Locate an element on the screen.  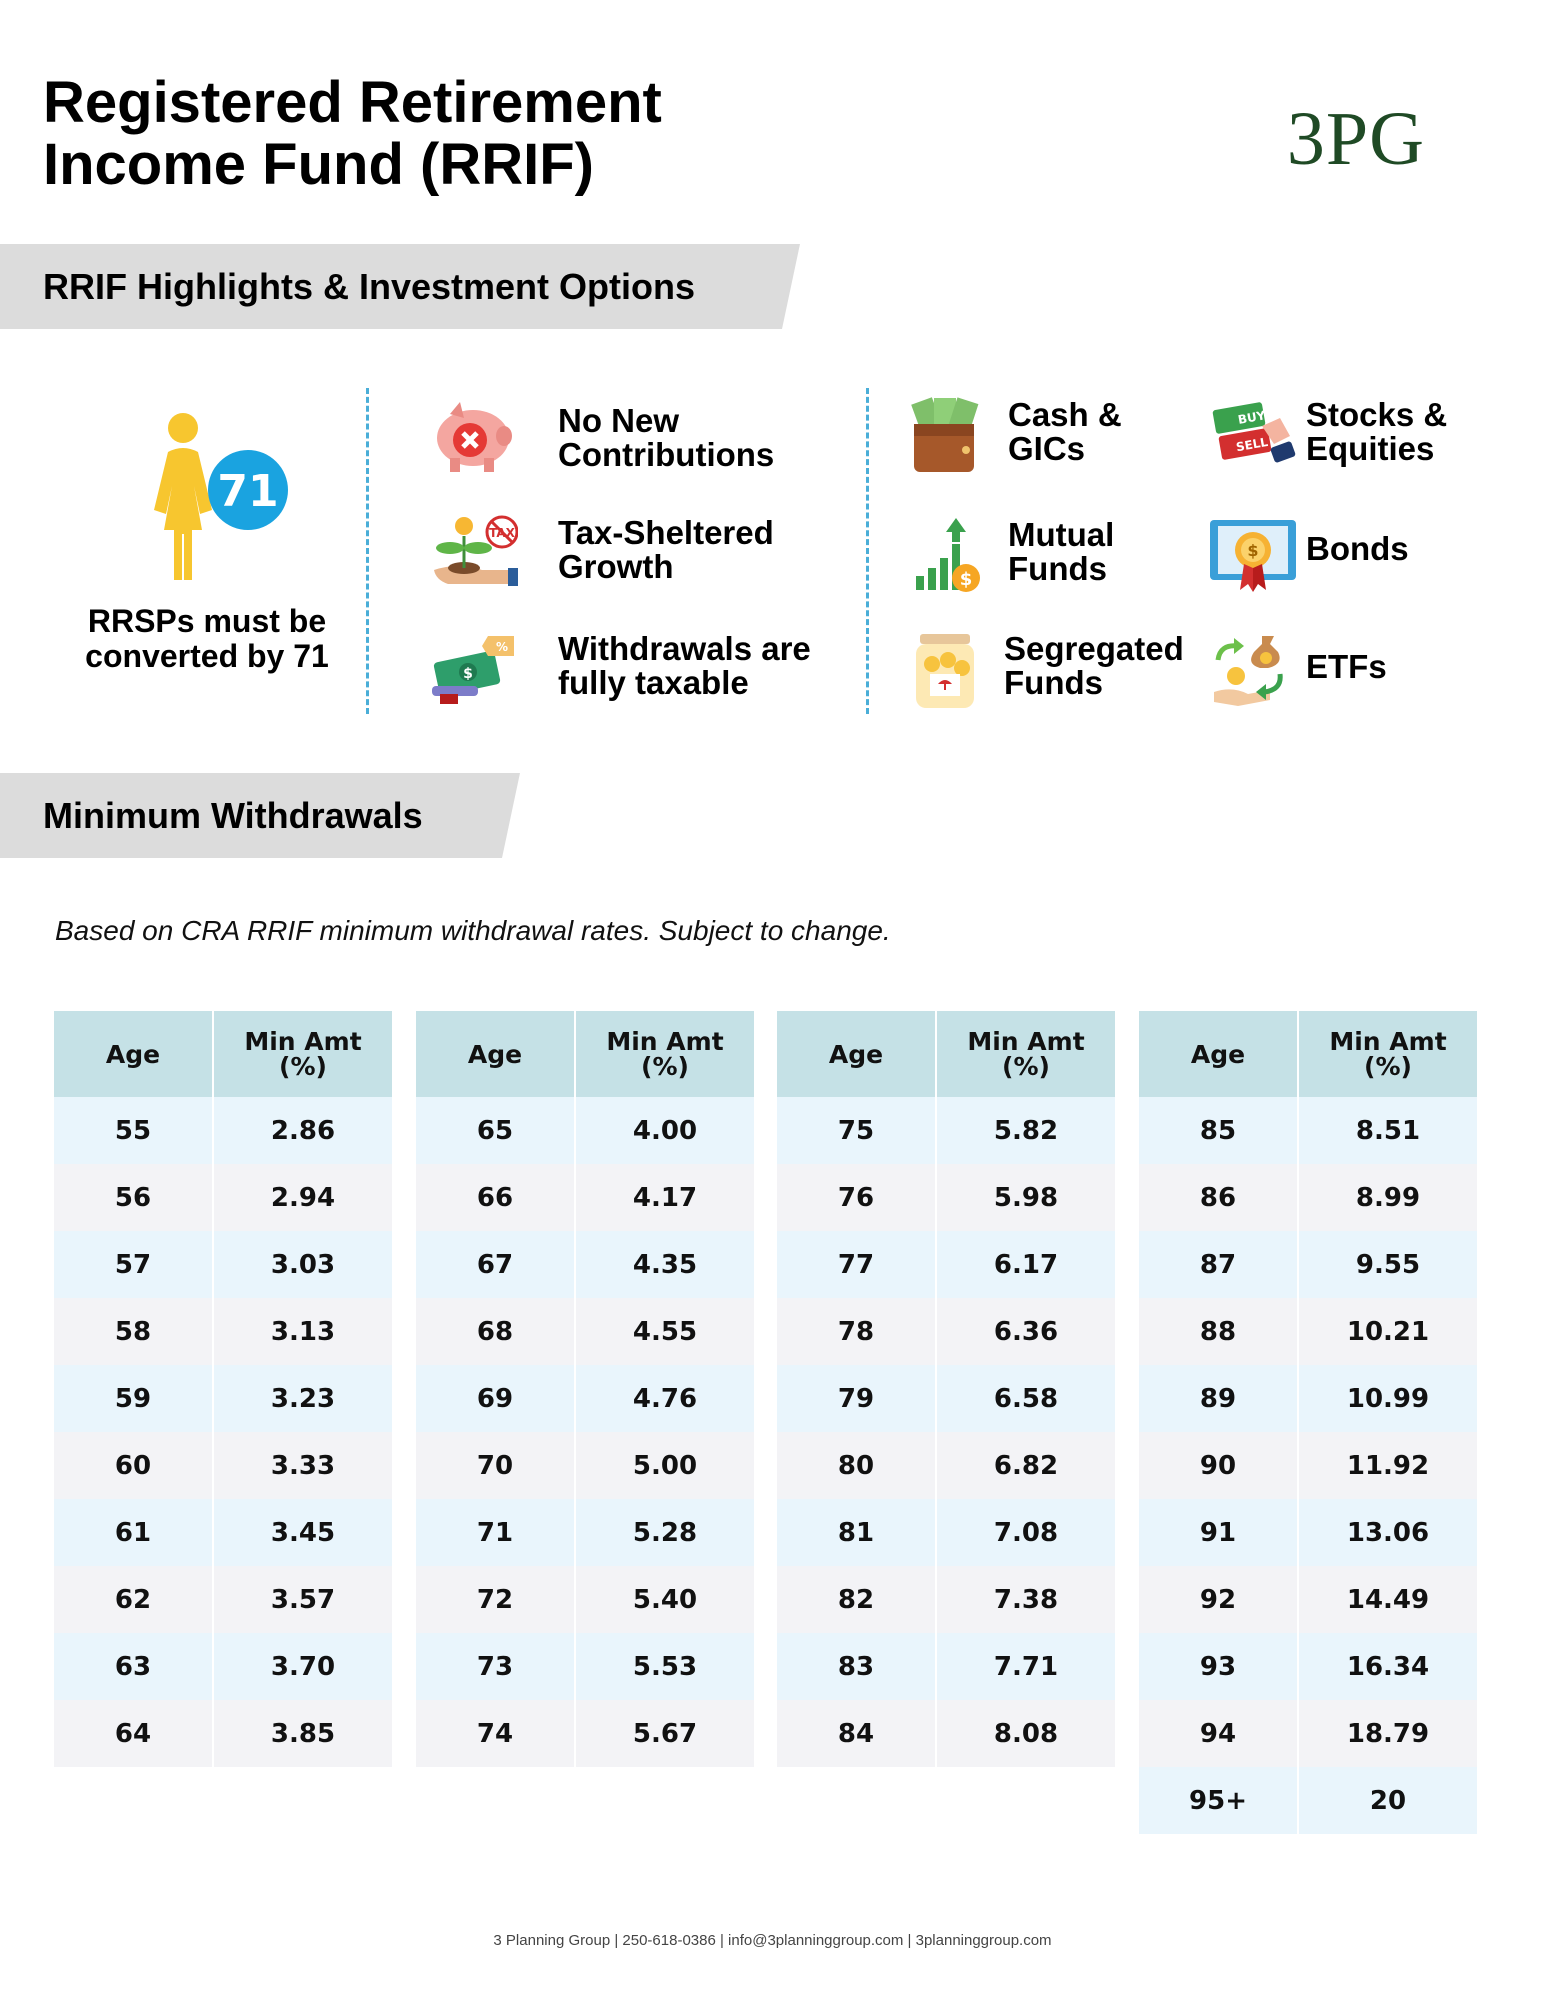
min-amount-cell: 4.35 is located at coordinates (665, 1264).